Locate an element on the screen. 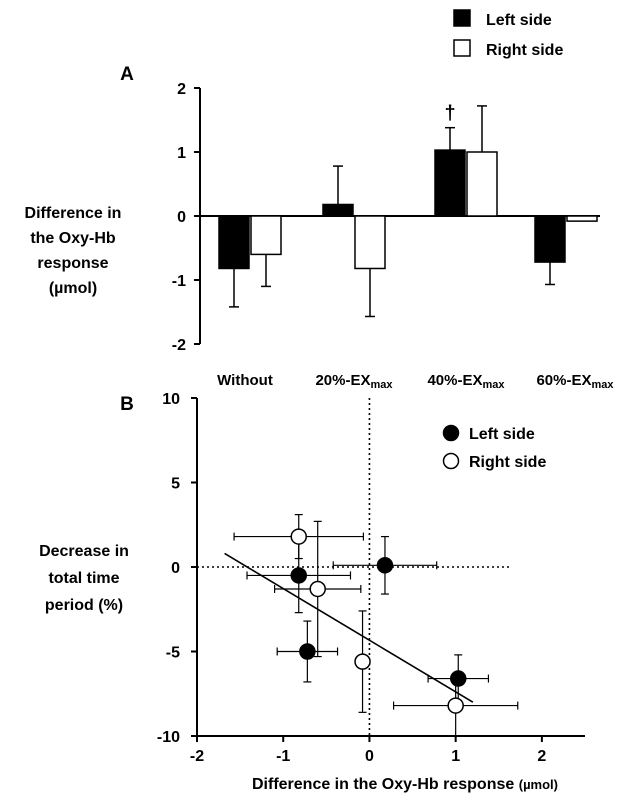 This screenshot has height=803, width=633. panel-b-ylabel-line3: period (%) is located at coordinates (84, 605).